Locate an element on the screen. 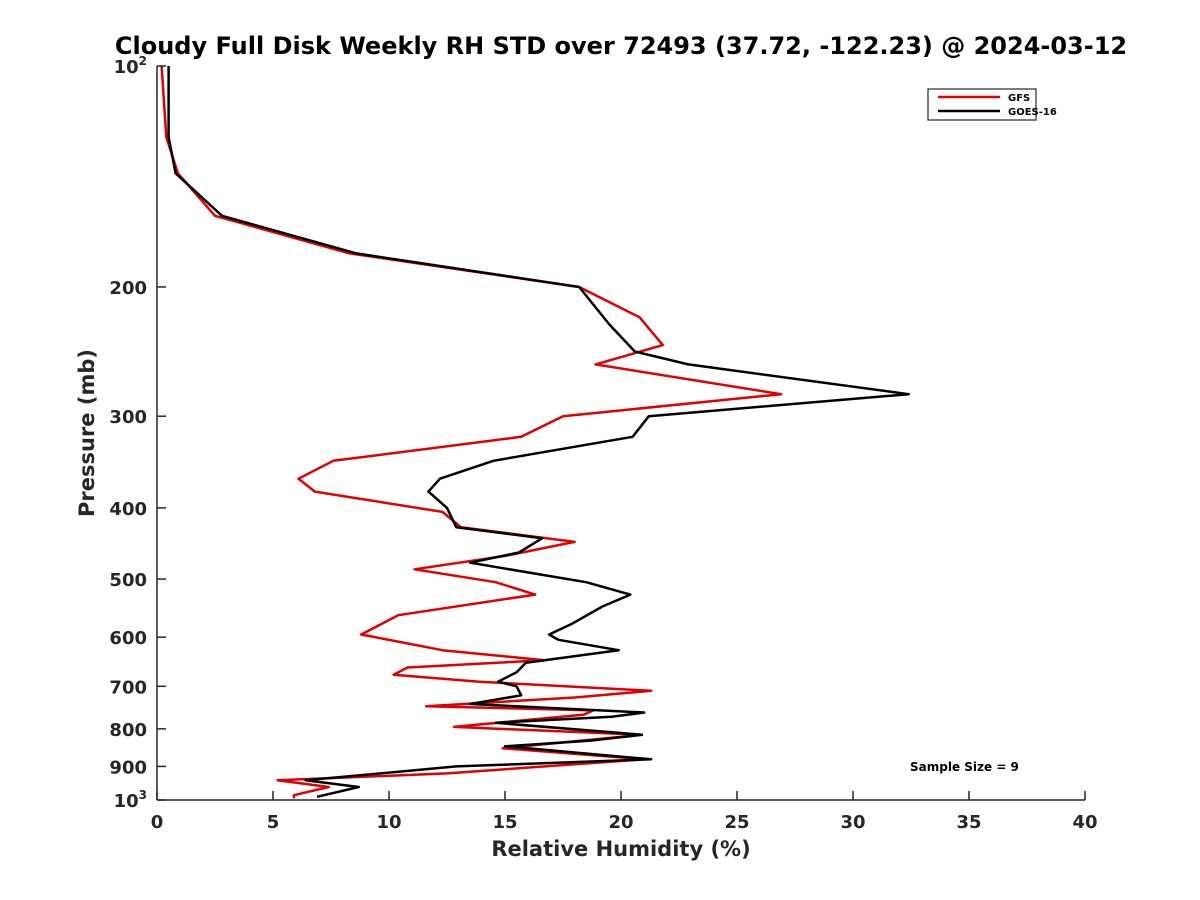  x-tick-label: 35 is located at coordinates (968, 822).